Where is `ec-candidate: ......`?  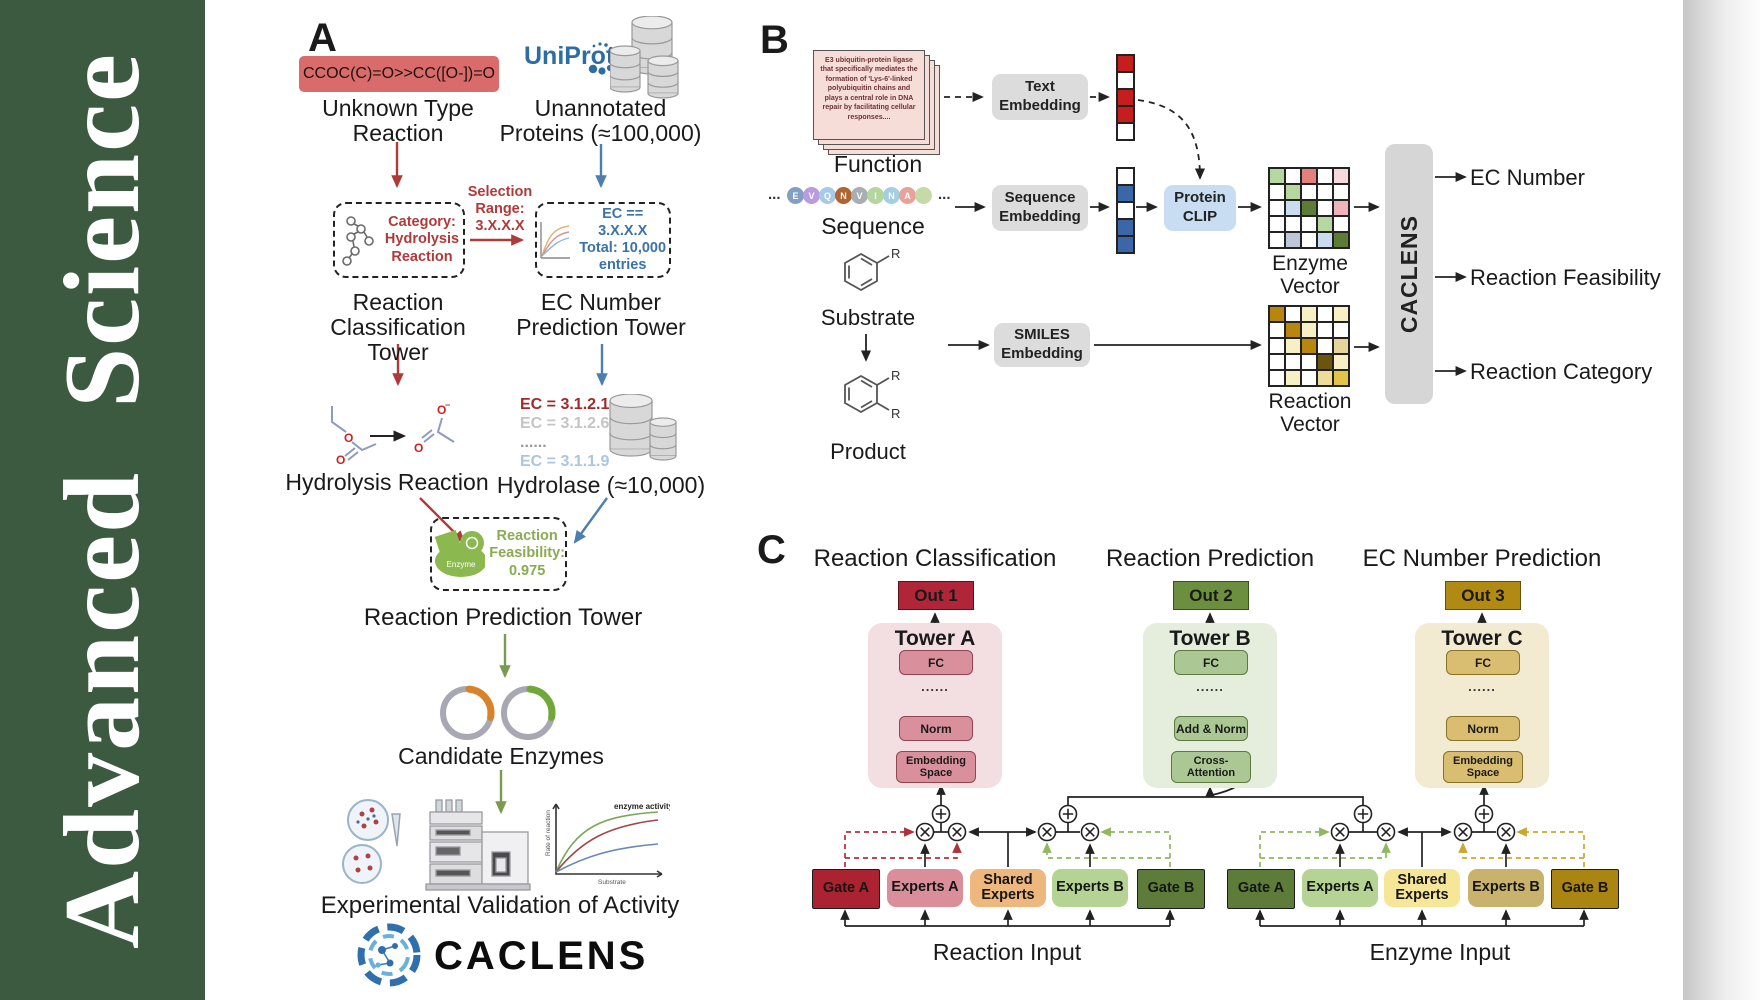
ec-candidate: ...... is located at coordinates (533, 442).